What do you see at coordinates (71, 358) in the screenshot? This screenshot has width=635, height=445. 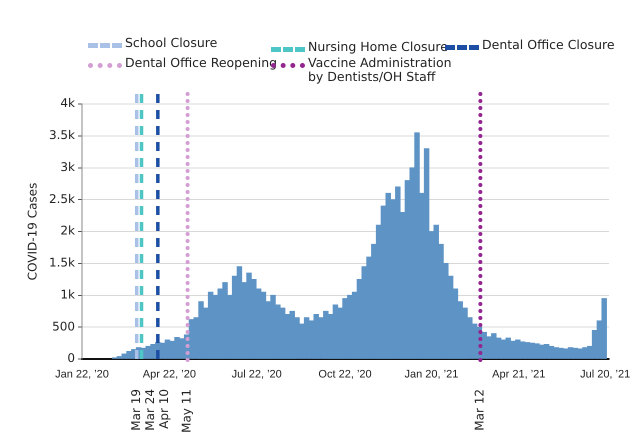 I see `y-tick-label: 0` at bounding box center [71, 358].